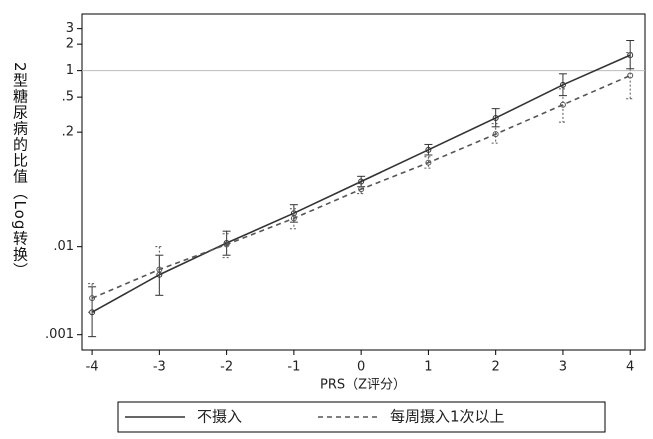 This screenshot has width=653, height=439. Describe the element at coordinates (630, 367) in the screenshot. I see `x-tick-label: 4` at that location.